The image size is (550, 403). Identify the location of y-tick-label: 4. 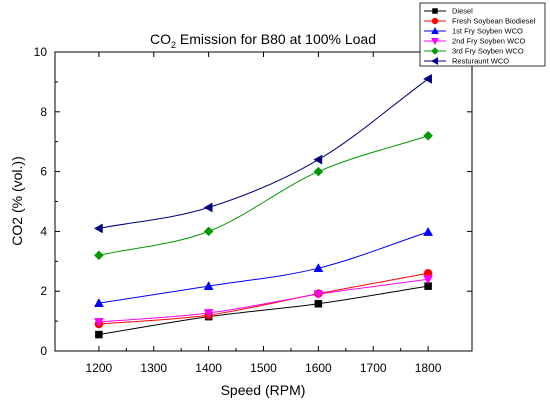
(43, 231).